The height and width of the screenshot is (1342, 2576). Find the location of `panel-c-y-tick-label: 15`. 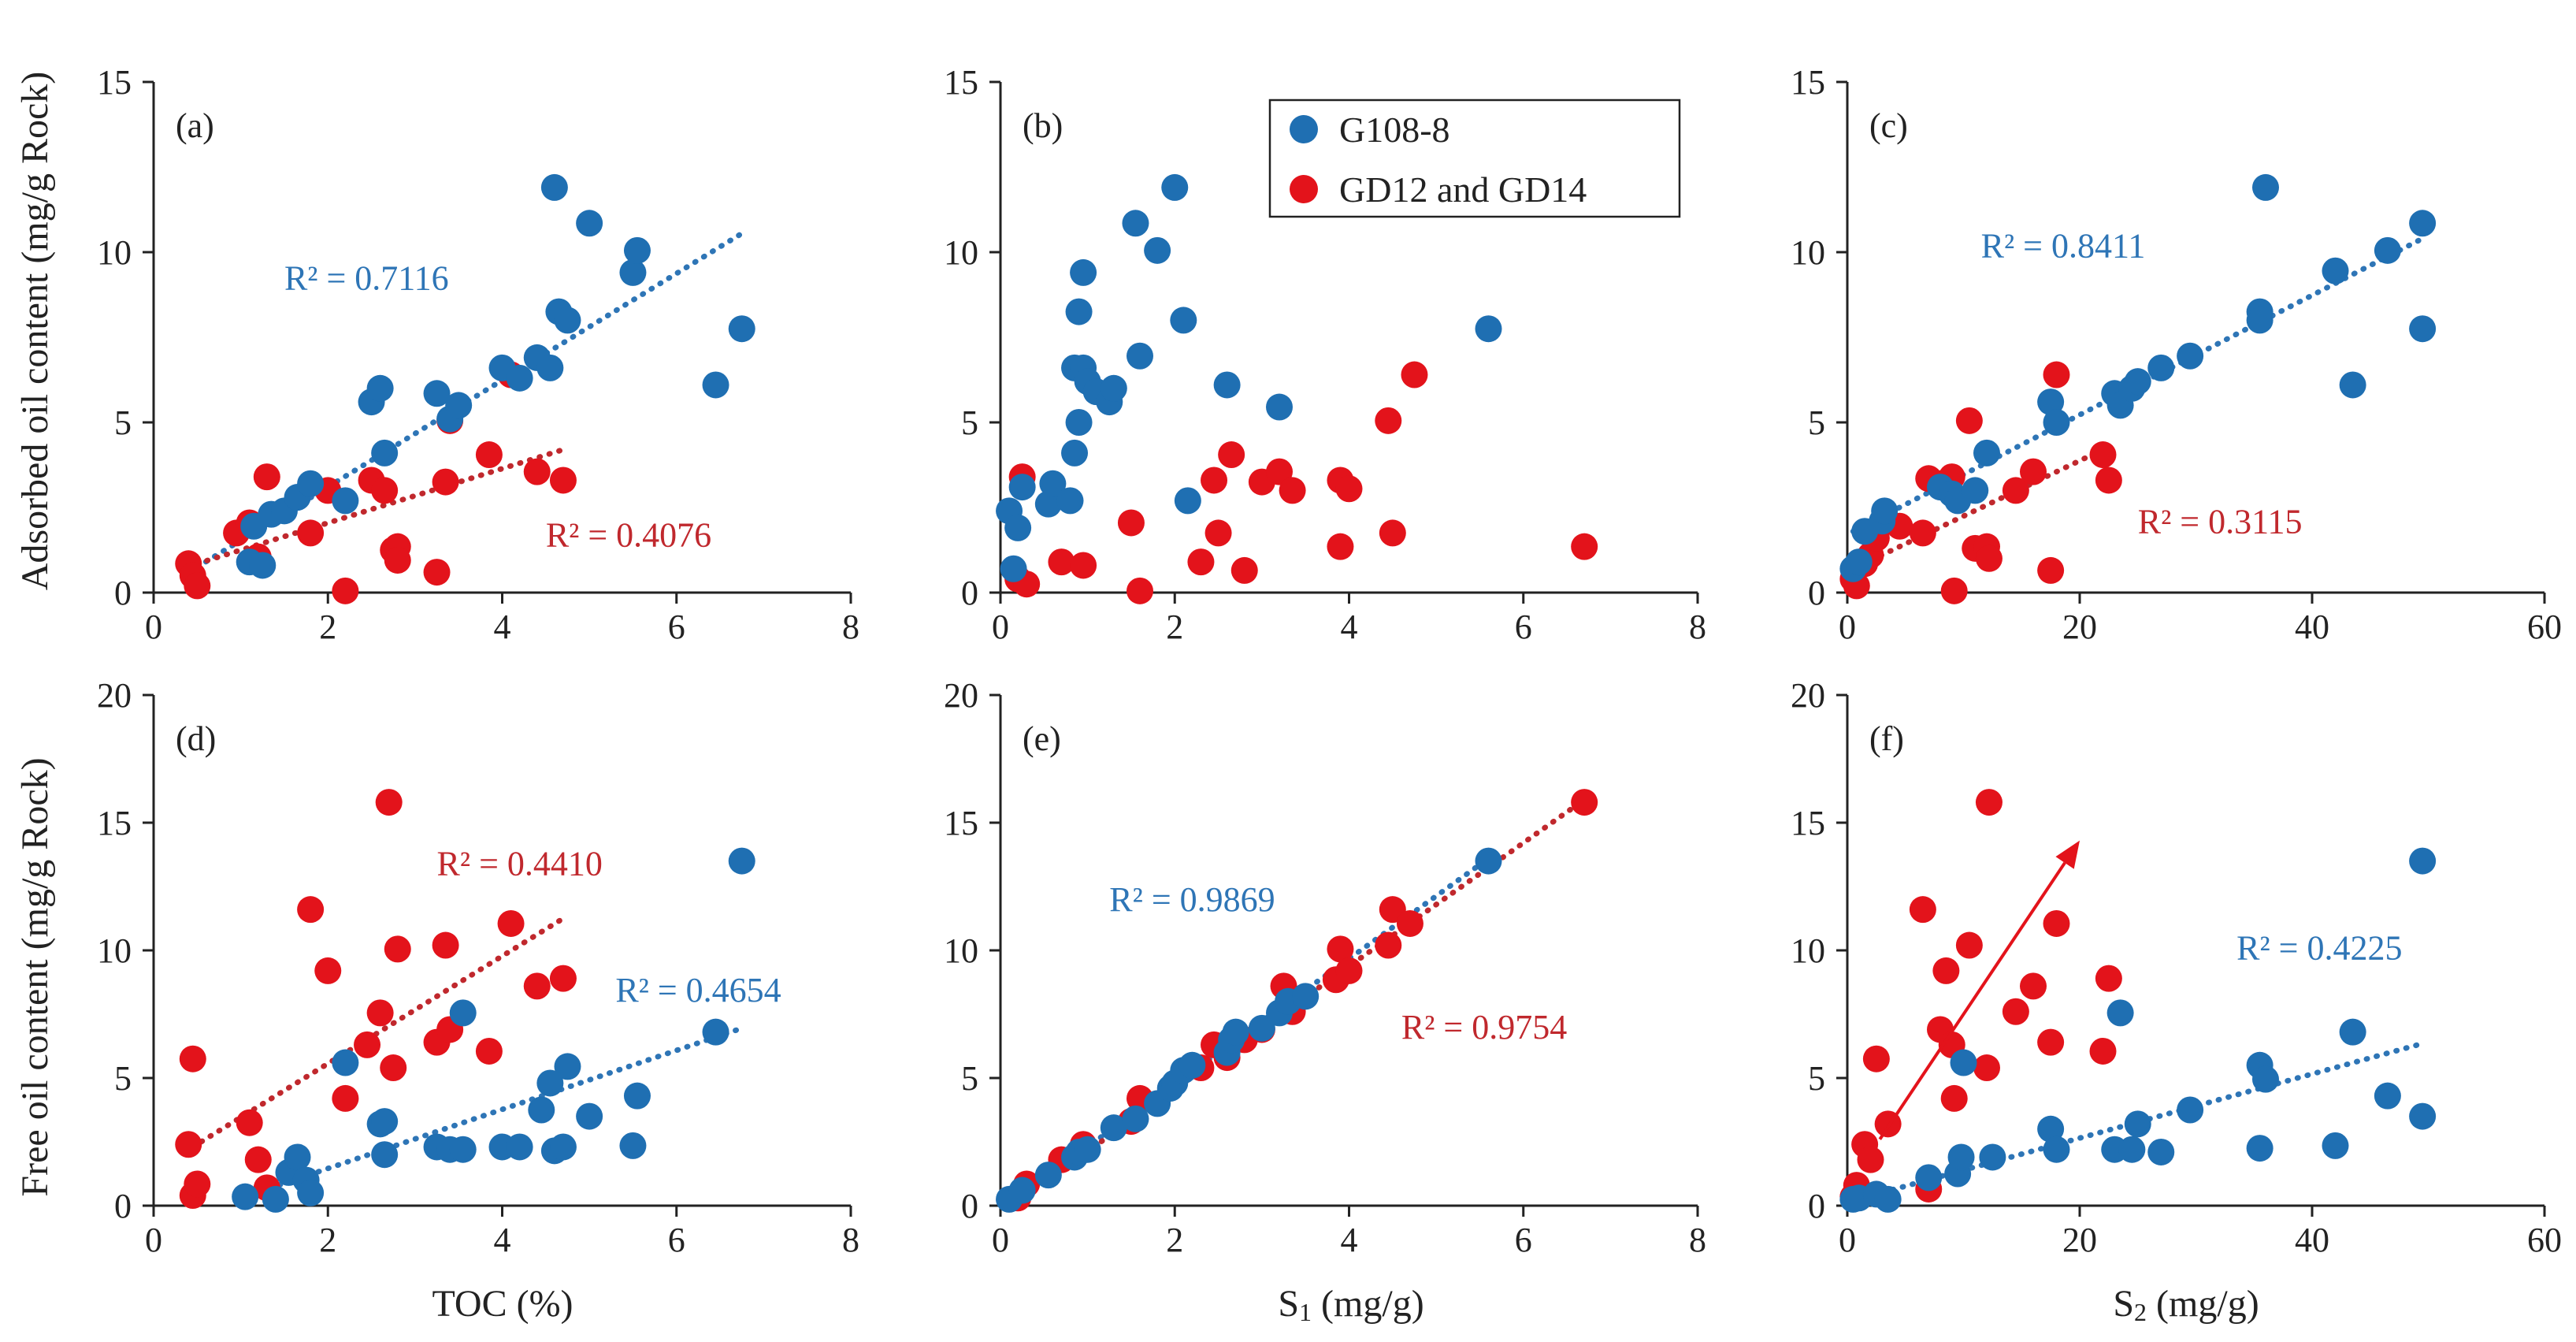

panel-c-y-tick-label: 15 is located at coordinates (1808, 83).